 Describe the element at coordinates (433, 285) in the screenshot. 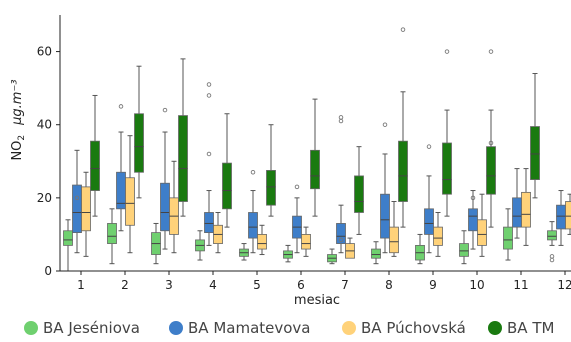

I see `x-tick-label: 9` at that location.